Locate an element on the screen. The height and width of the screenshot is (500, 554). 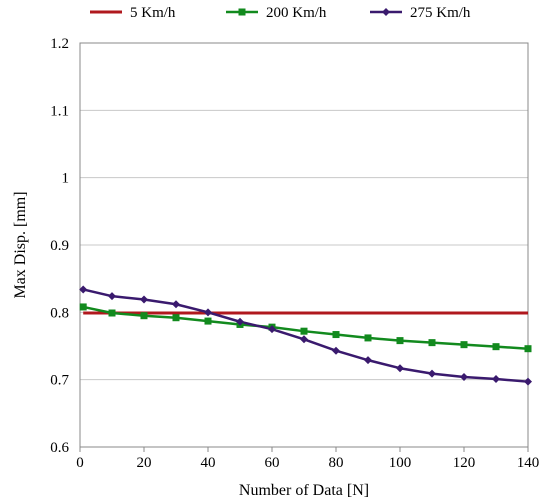
y-tick-label: 0.9 is located at coordinates (59, 246).